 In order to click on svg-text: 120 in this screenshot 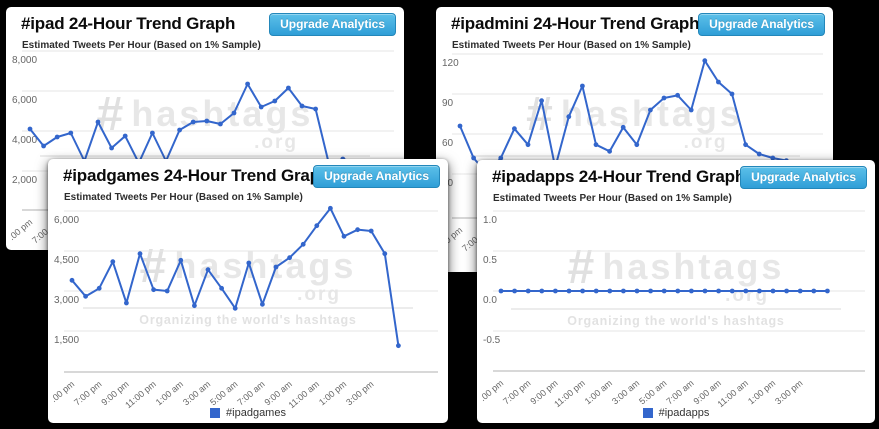, I will do `click(450, 63)`.